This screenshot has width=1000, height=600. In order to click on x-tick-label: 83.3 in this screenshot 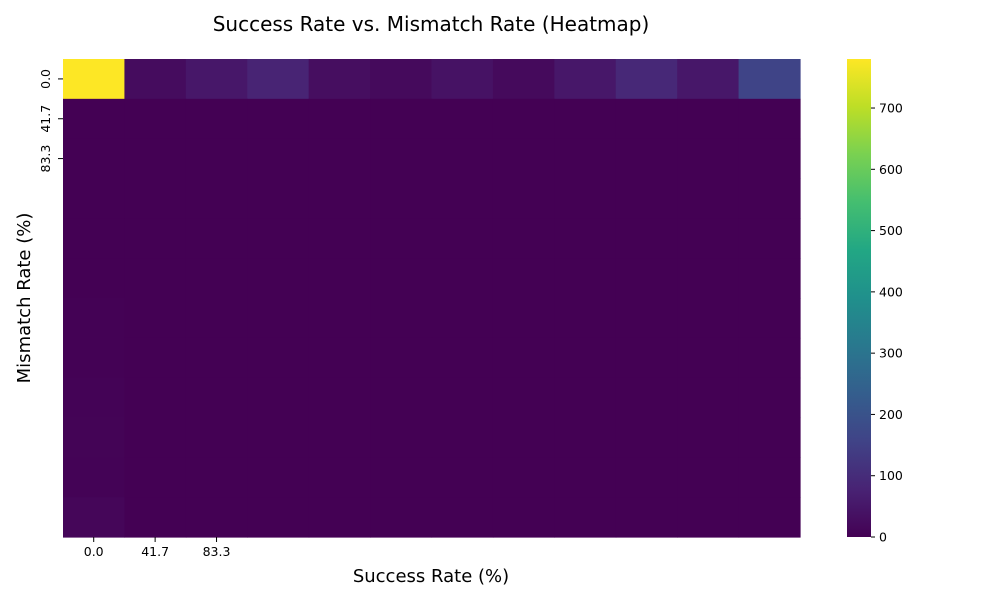, I will do `click(217, 551)`.